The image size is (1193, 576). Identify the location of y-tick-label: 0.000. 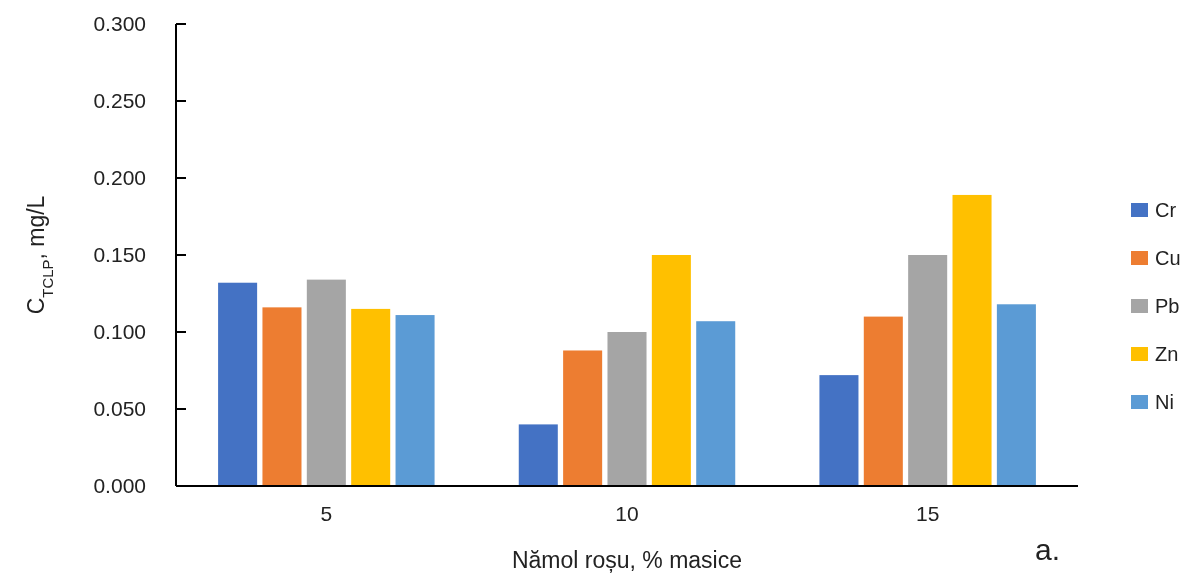
(119, 486).